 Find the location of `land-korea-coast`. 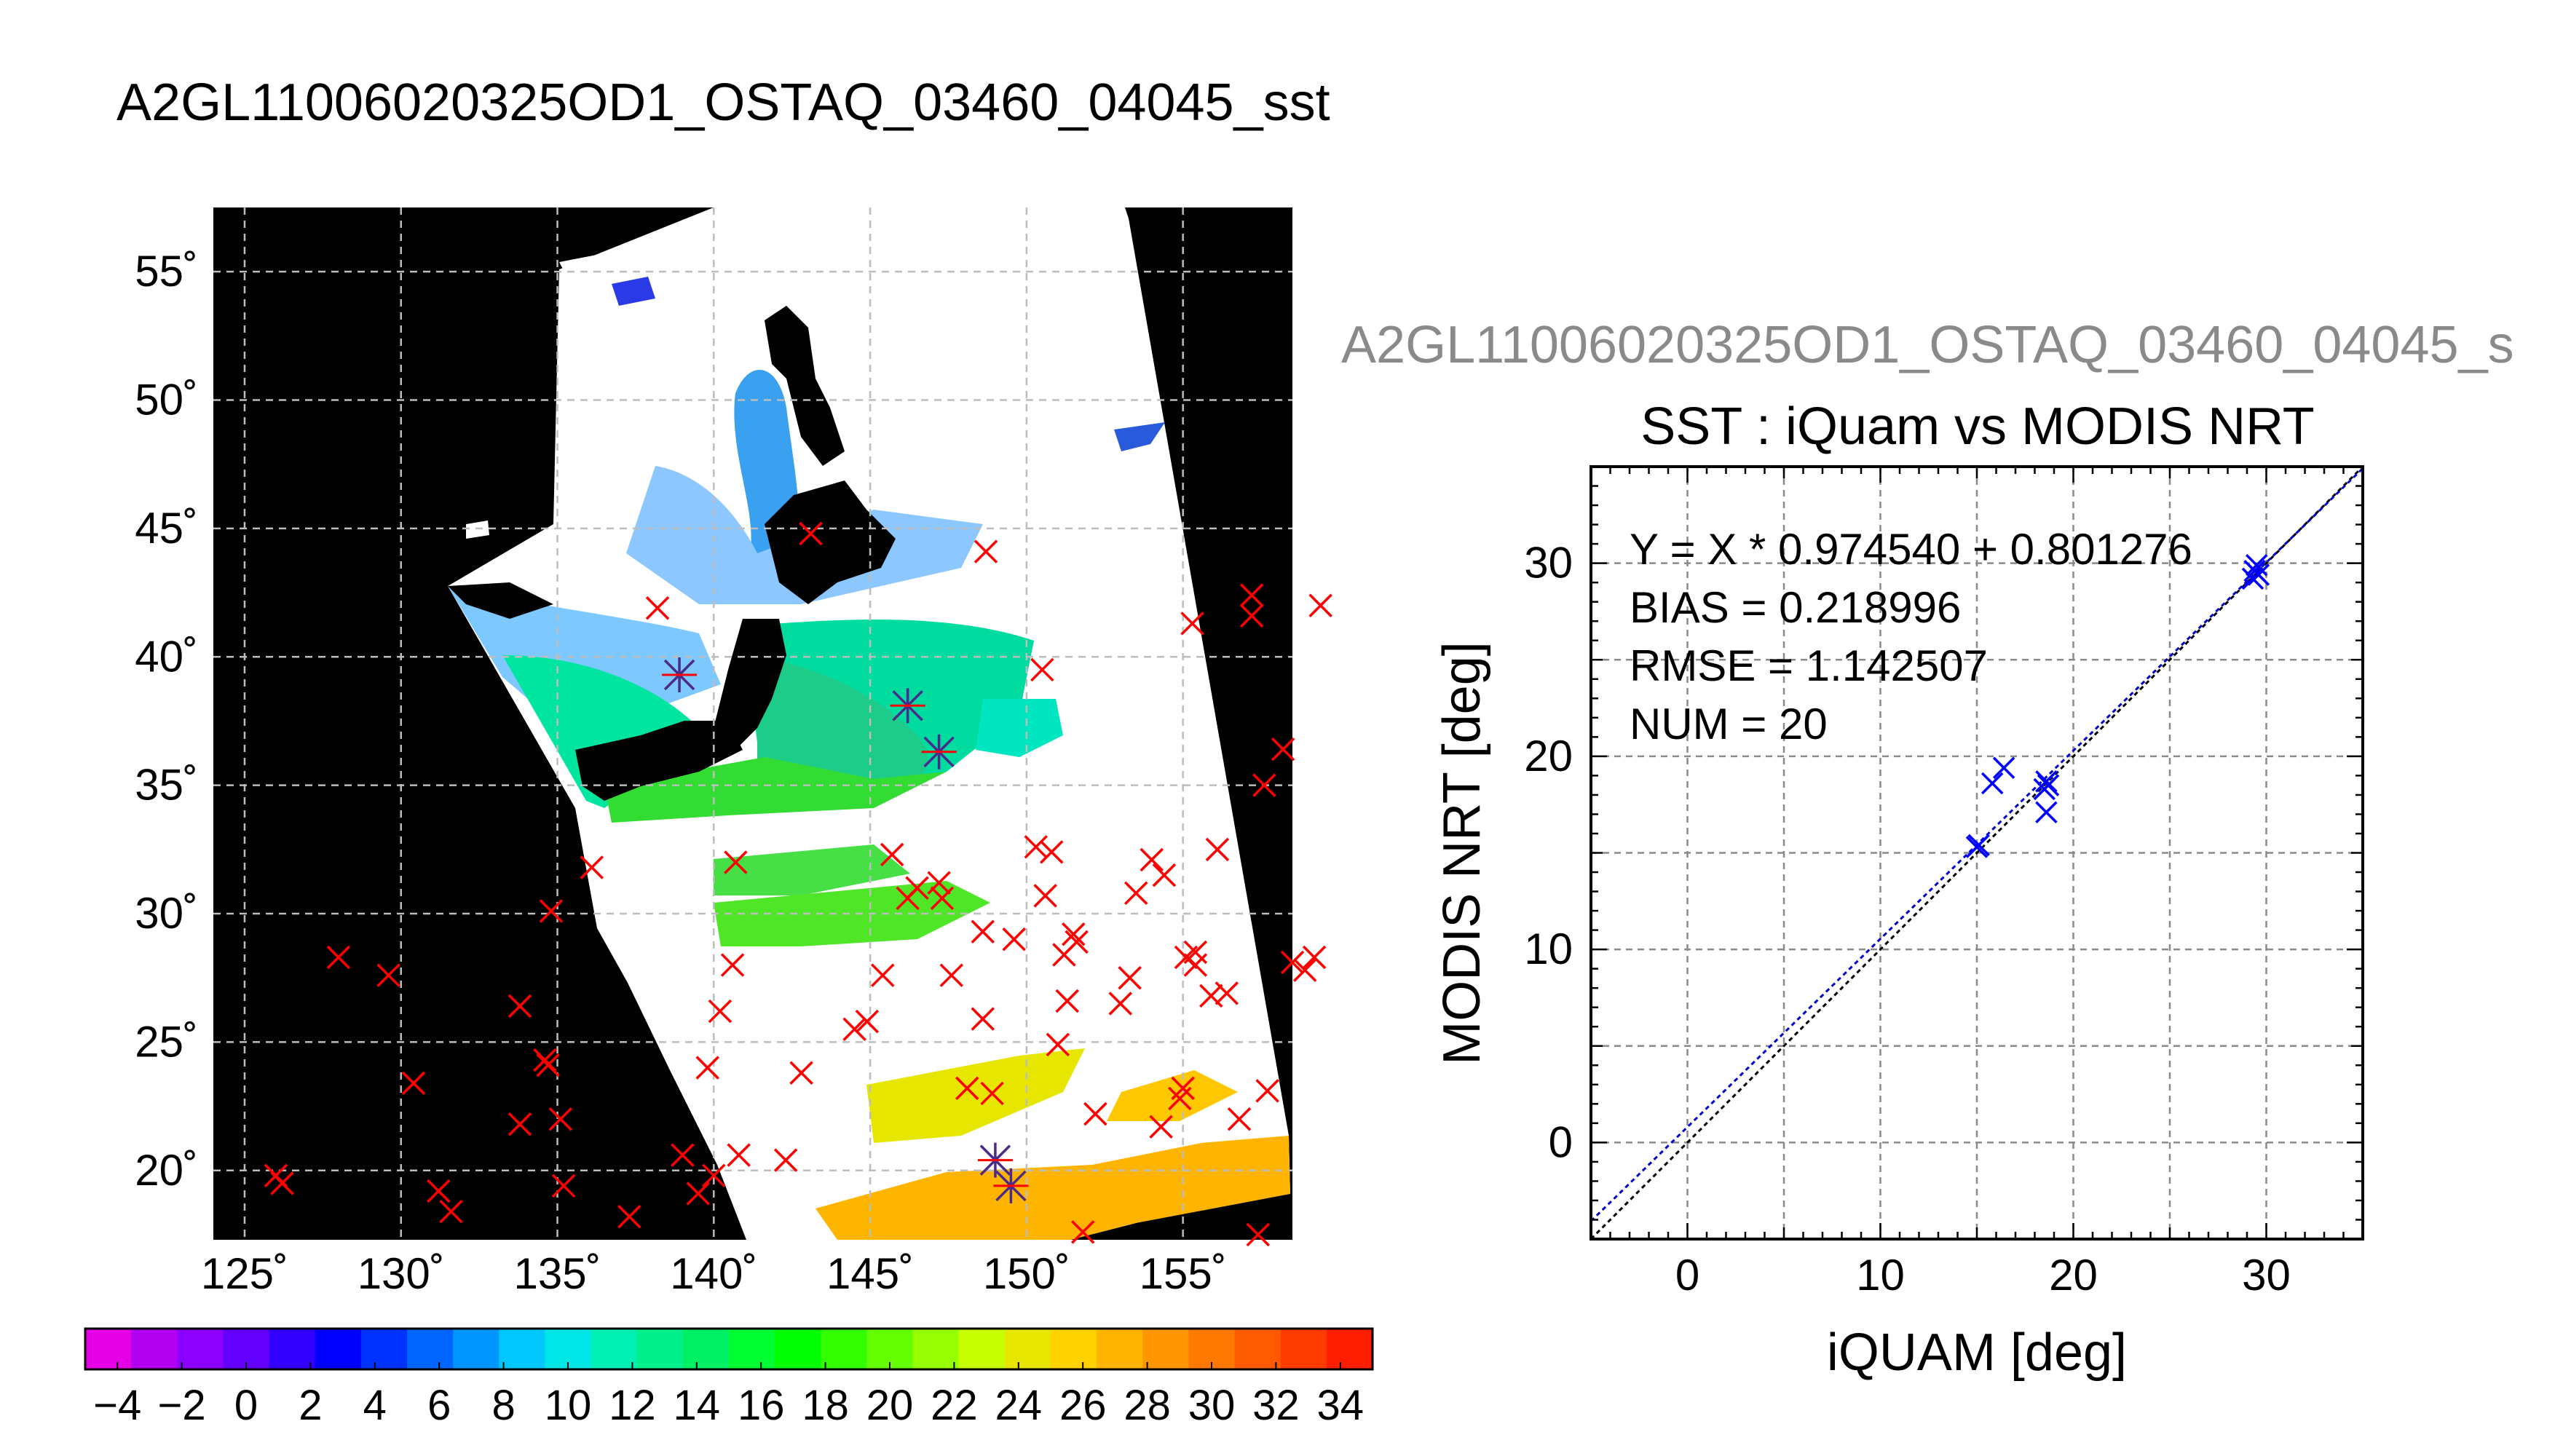

land-korea-coast is located at coordinates (500, 600).